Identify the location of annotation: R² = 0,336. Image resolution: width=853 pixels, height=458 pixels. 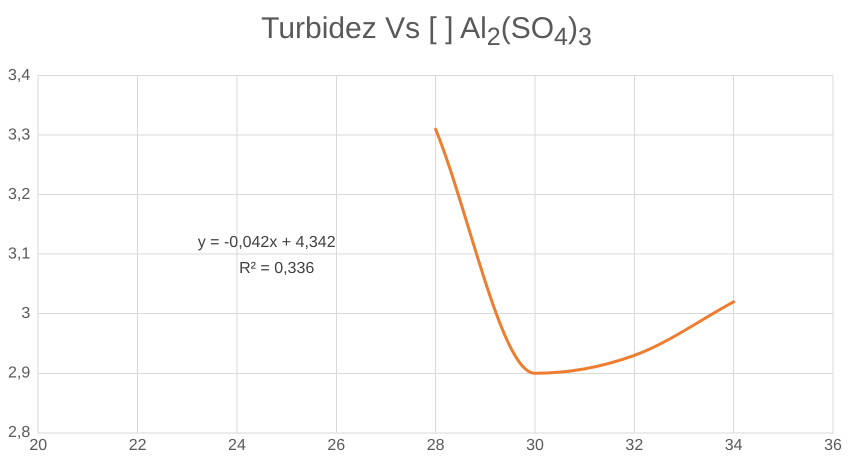
(276, 269).